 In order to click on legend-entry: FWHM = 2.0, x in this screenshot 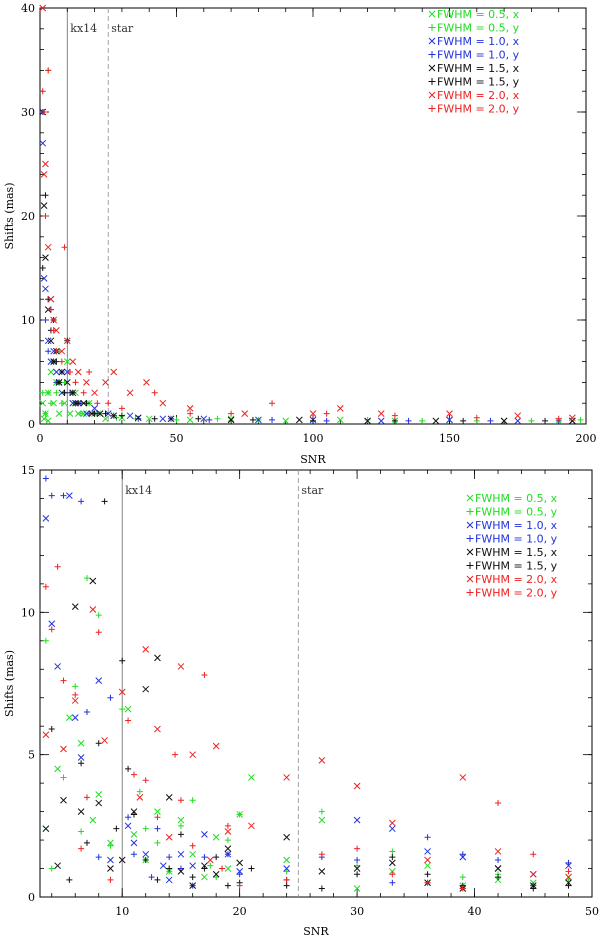, I will do `click(516, 579)`.